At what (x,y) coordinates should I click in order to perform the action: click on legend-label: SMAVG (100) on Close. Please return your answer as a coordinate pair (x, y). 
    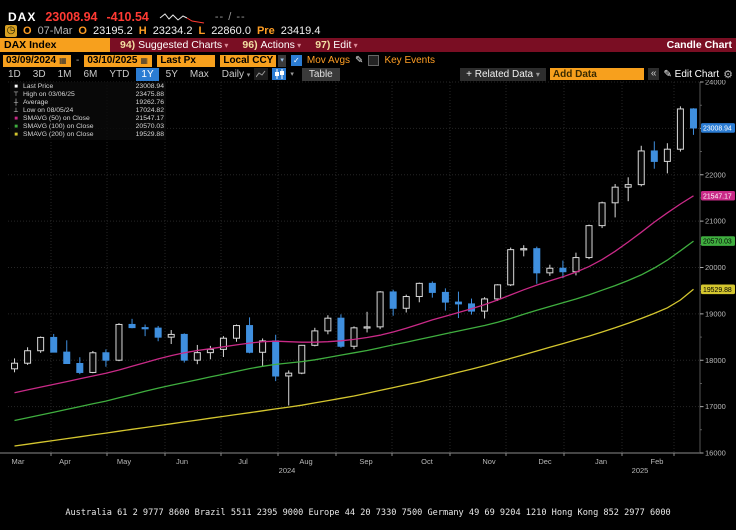
    Looking at the image, I should click on (58, 126).